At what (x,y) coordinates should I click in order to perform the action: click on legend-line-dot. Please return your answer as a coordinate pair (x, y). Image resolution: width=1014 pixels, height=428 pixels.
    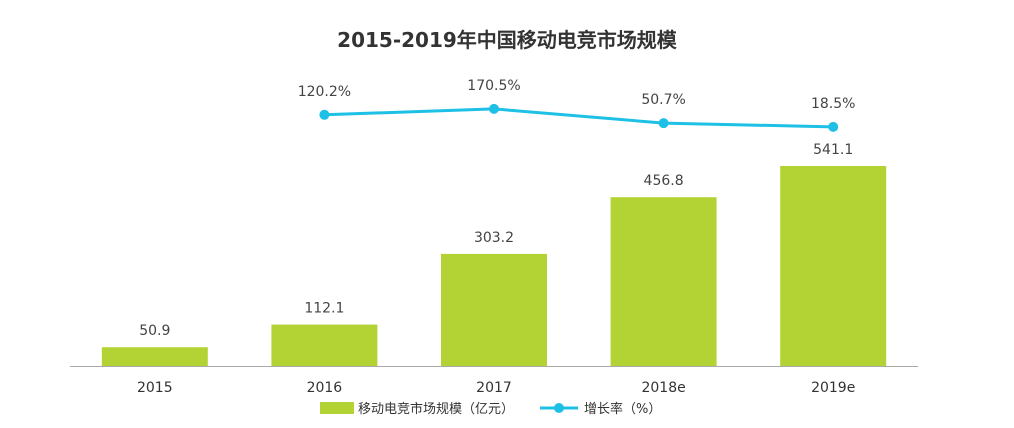
    Looking at the image, I should click on (559, 408).